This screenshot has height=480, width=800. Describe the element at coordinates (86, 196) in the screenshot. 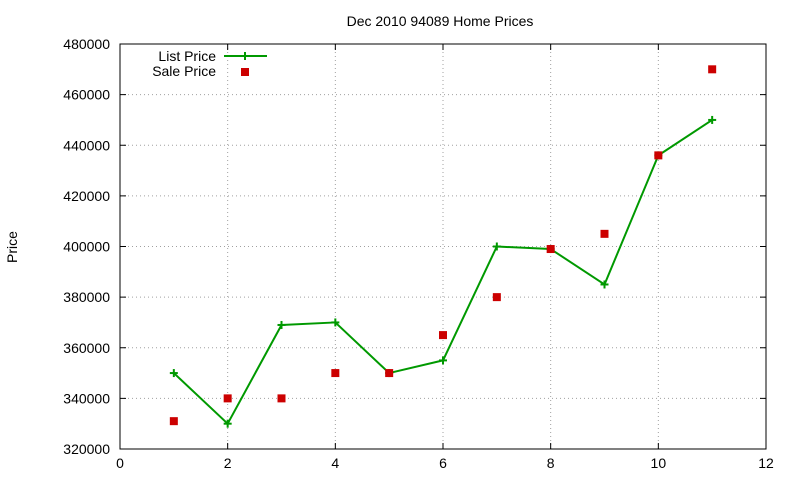

I see `y-tick-label: 420000` at that location.